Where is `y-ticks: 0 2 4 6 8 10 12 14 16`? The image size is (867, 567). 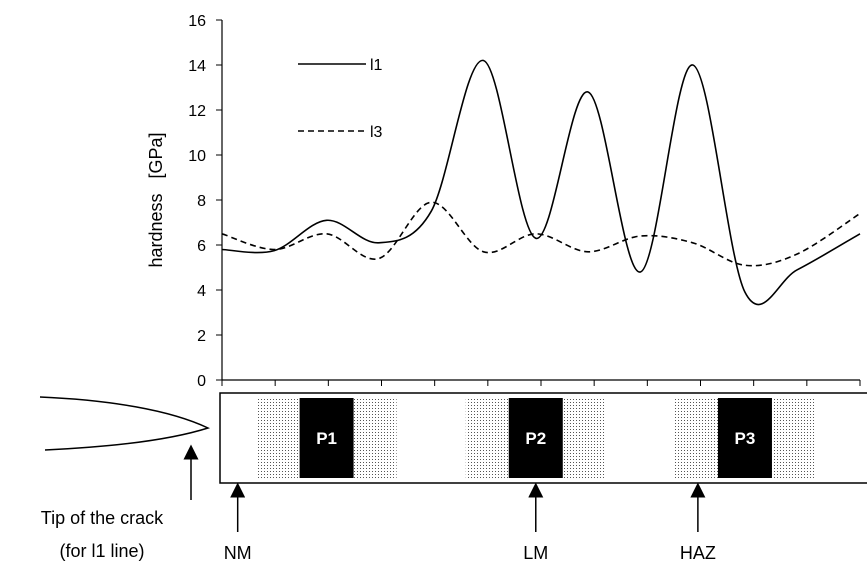 y-ticks: 0 2 4 6 8 10 12 14 16 is located at coordinates (205, 201).